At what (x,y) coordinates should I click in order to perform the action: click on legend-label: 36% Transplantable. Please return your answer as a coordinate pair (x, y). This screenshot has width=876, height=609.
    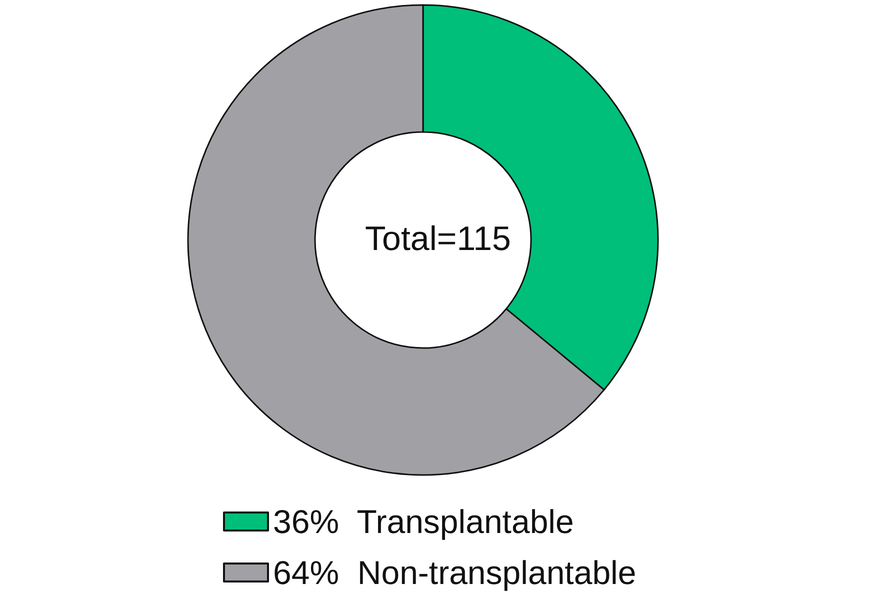
    Looking at the image, I should click on (423, 521).